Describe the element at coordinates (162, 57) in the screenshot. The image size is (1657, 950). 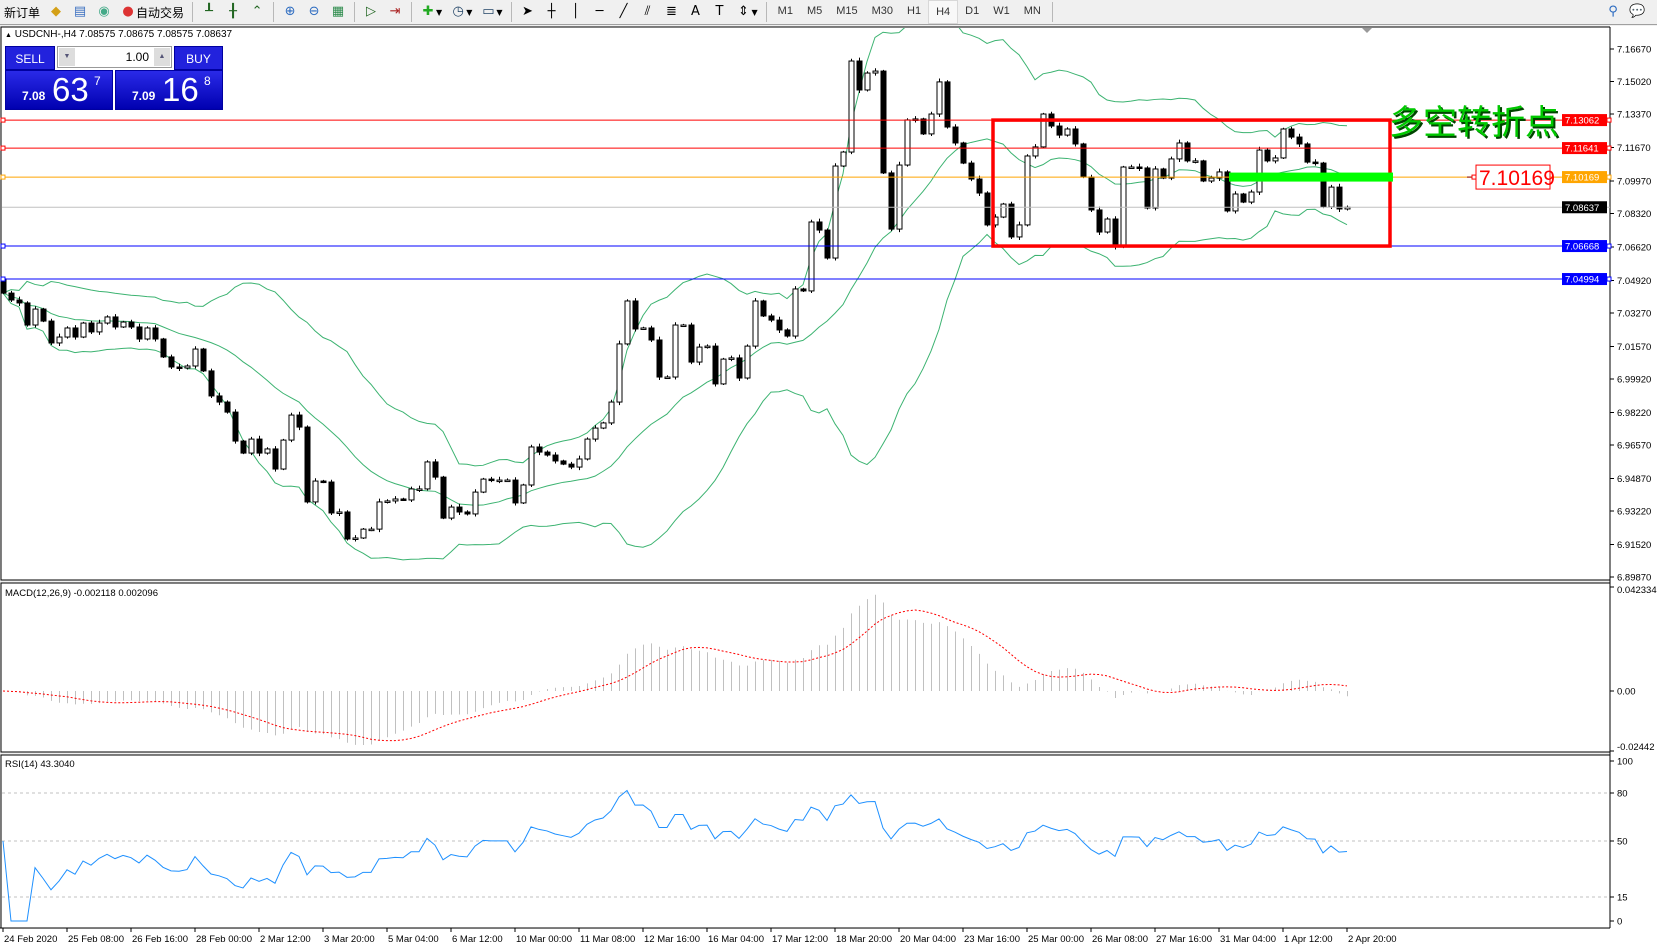
I see `lot-increase-button: ▲` at that location.